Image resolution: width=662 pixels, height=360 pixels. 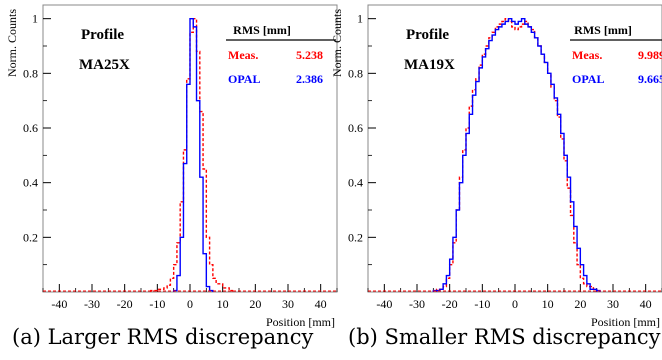 I want to click on monitor-label: MA25X, so click(x=104, y=65).